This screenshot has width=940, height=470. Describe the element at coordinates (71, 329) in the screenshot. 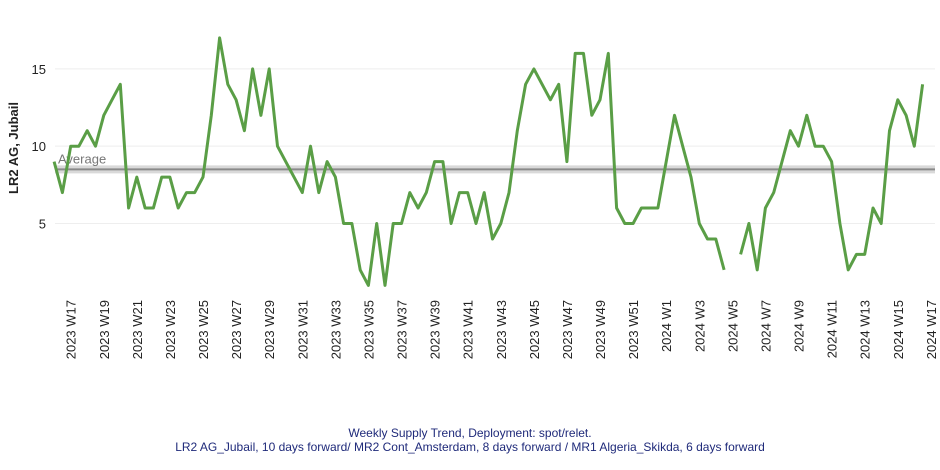

I see `x-tick-label: 2023 W17` at that location.